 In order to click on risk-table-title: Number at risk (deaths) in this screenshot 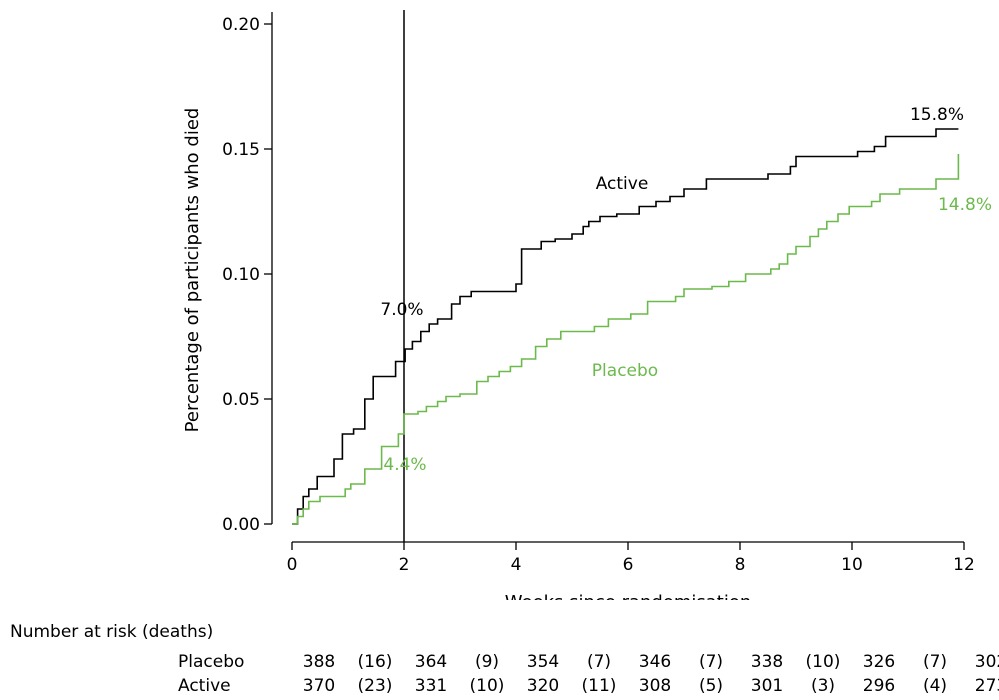, I will do `click(112, 632)`.